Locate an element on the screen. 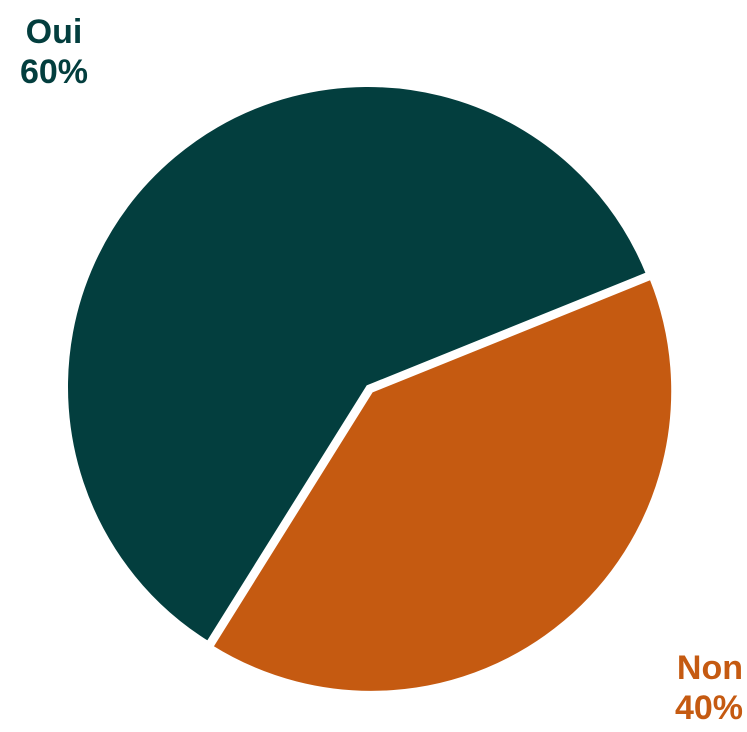  slice-label-oui: Oui 60% is located at coordinates (54, 52).